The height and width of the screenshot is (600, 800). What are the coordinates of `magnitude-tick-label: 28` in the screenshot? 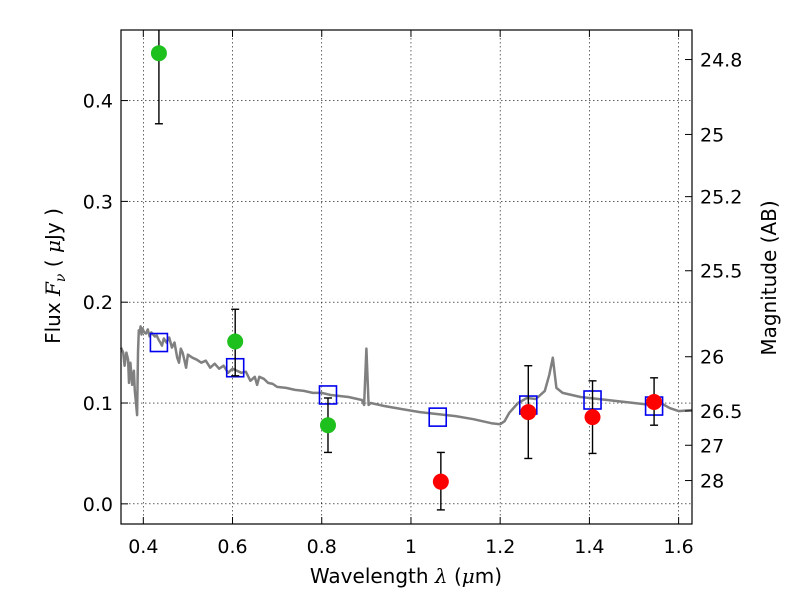 It's located at (712, 482).